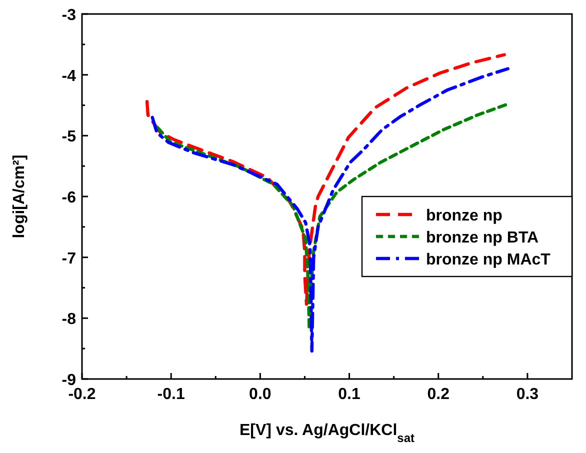 This screenshot has height=453, width=586. What do you see at coordinates (464, 216) in the screenshot?
I see `legend-label: bronze np` at bounding box center [464, 216].